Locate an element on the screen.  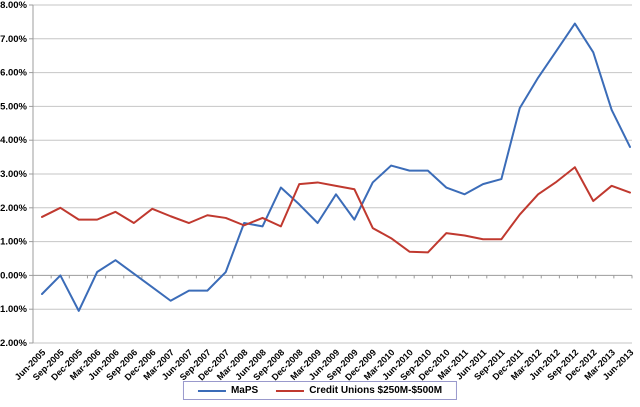
svg-text: 4.00% is located at coordinates (13, 140).